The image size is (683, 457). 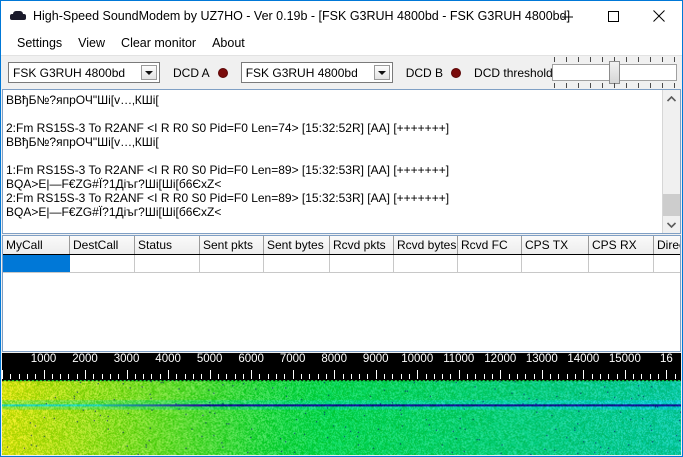 I want to click on monitor-line: BQA>E|—F€ZG#Ï?1Дiъг?Шi[Шi[б6ЄxZ<, so click(x=114, y=184).